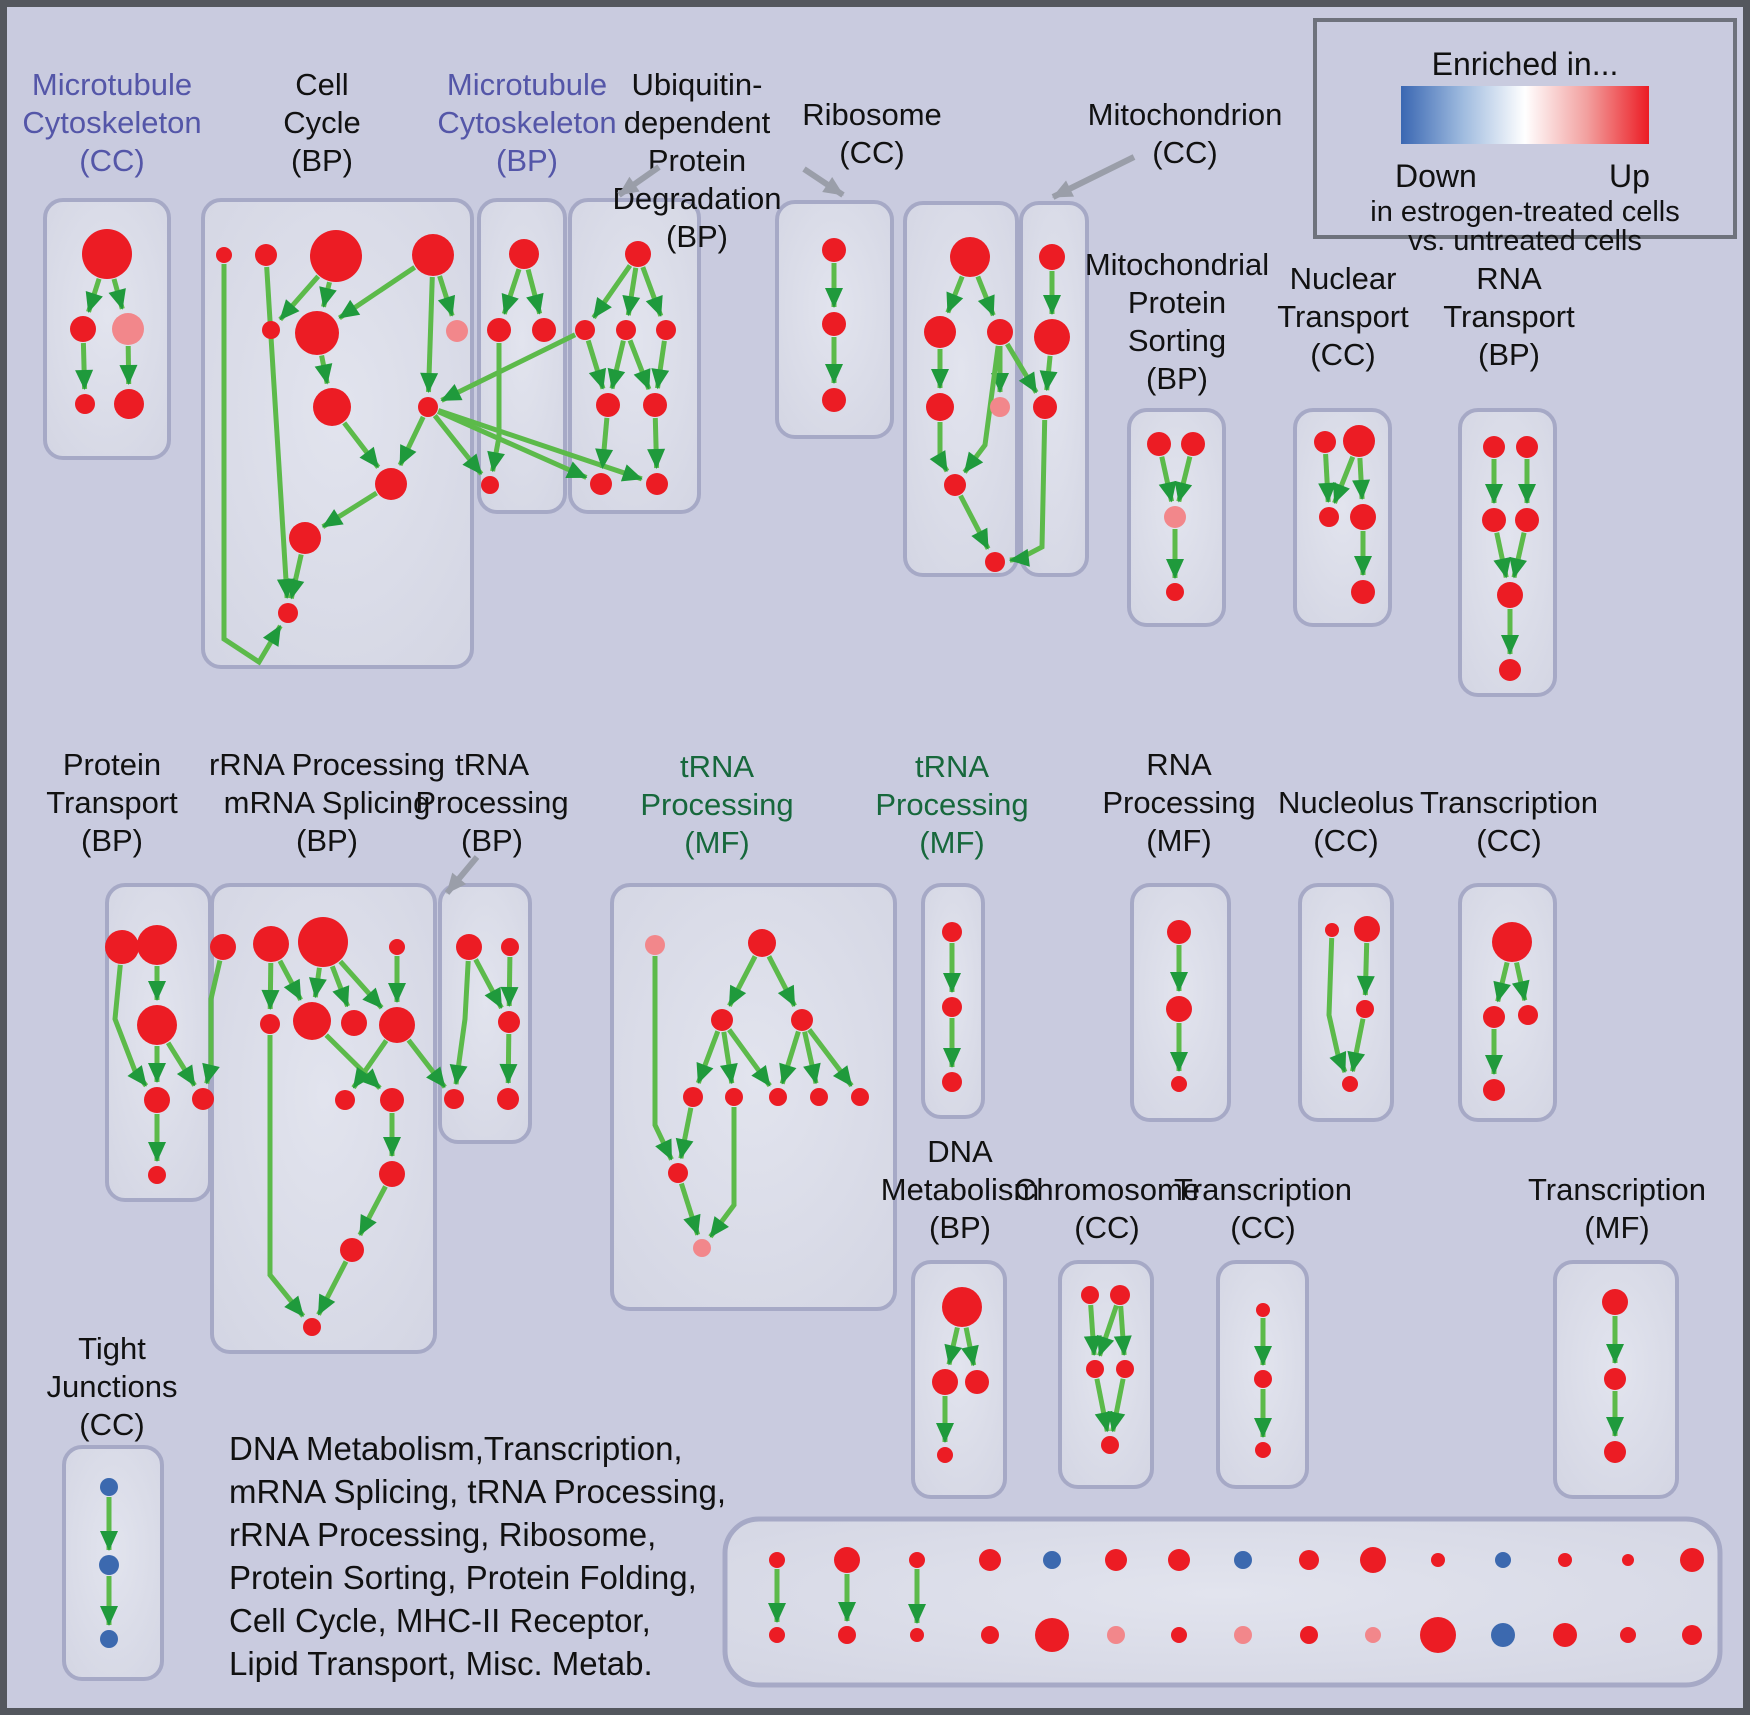 The image size is (1750, 1715). Describe the element at coordinates (349, 509) in the screenshot. I see `edge-cc.b10-cc.b11` at that location.